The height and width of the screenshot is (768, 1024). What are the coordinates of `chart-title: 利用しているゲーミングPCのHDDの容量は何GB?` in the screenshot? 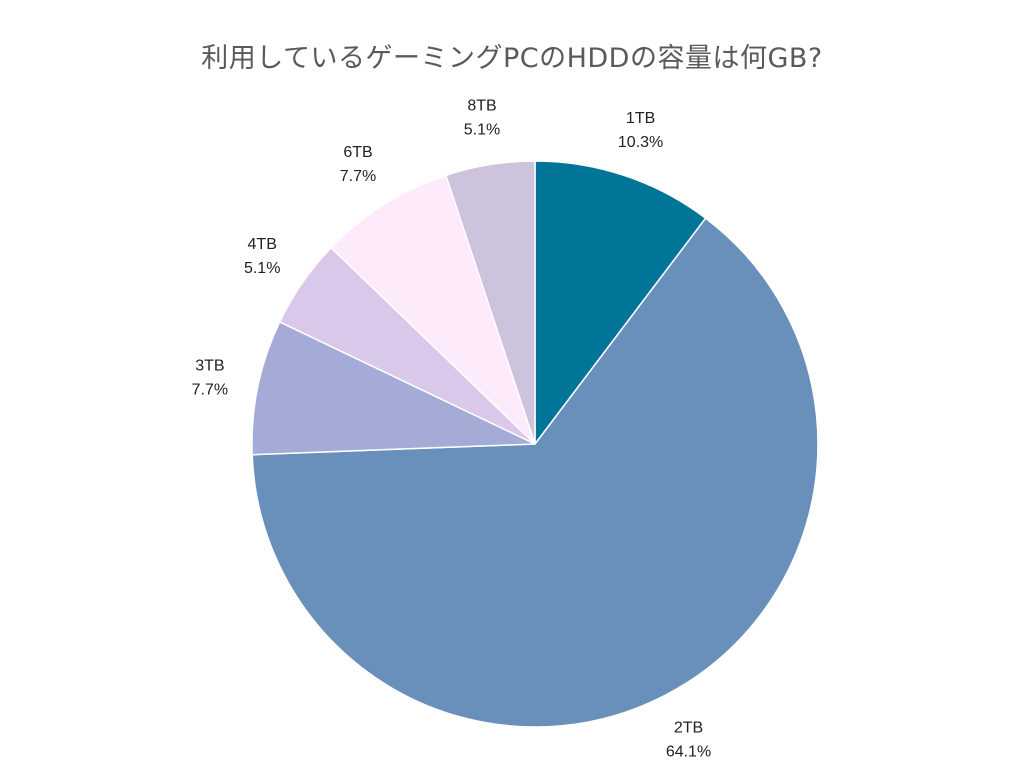 It's located at (512, 58).